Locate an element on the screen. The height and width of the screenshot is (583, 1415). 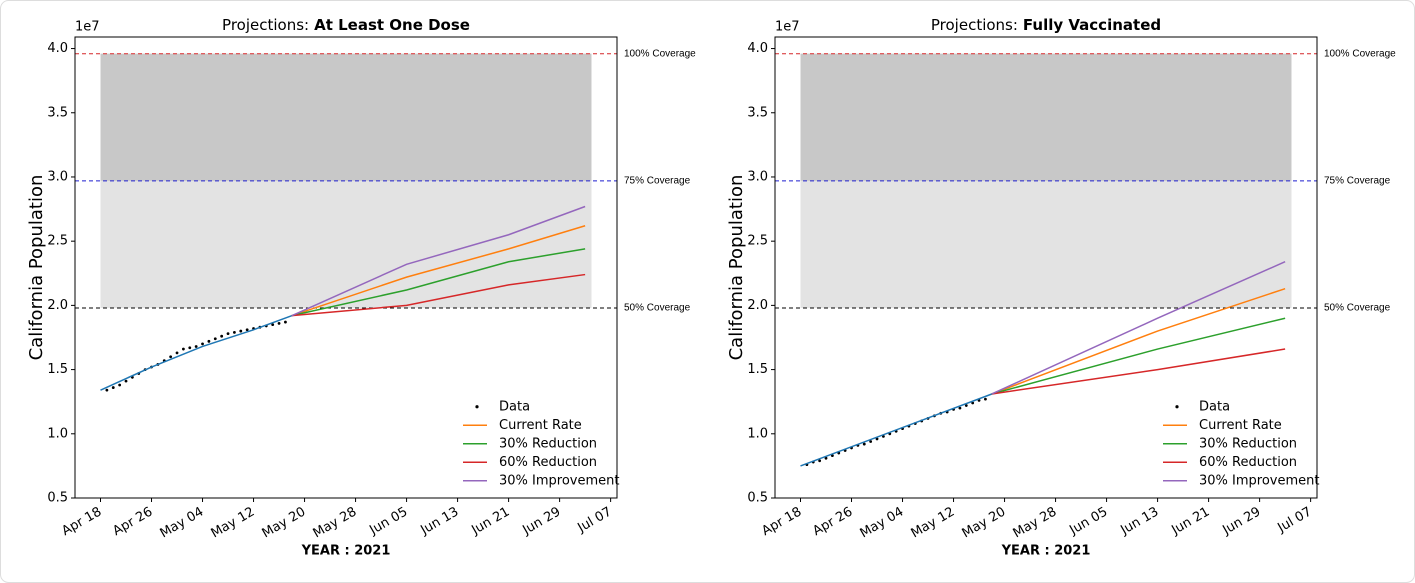
chart-title: Projections: Fully Vaccinated is located at coordinates (1046, 25).